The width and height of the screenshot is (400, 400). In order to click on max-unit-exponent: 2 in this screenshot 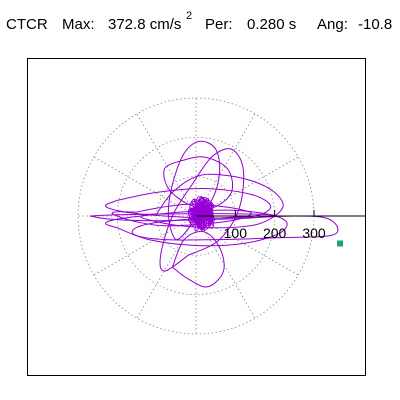, I will do `click(189, 16)`.